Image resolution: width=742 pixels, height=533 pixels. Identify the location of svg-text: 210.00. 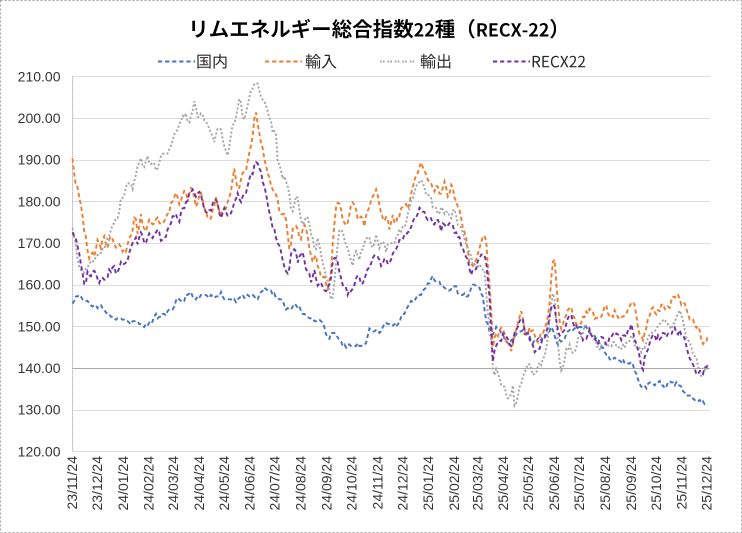
(39, 76).